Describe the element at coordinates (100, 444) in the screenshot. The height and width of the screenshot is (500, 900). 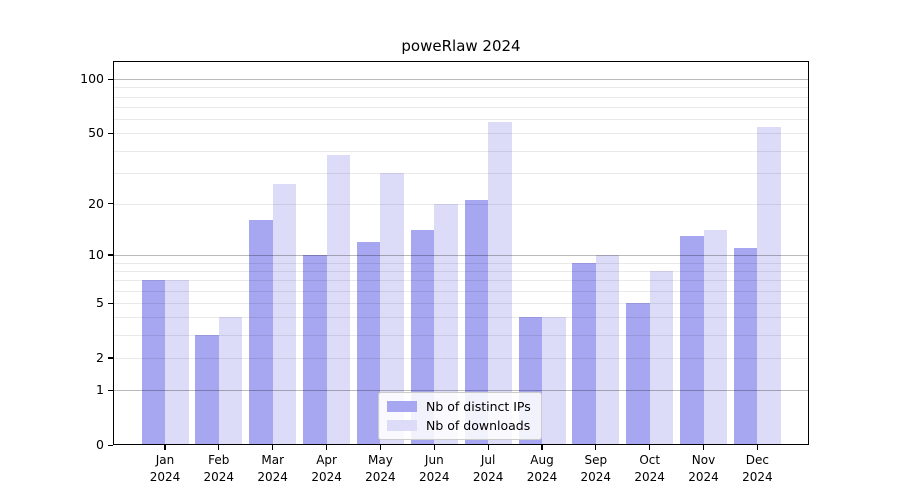
I see `y-tick-label-0: 0` at that location.